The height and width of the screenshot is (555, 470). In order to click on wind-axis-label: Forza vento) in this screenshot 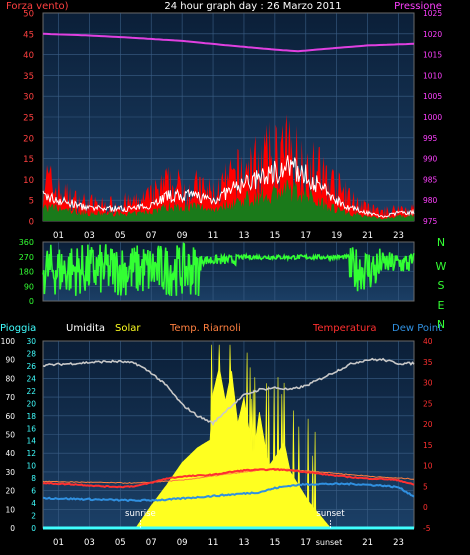, I will do `click(37, 6)`.